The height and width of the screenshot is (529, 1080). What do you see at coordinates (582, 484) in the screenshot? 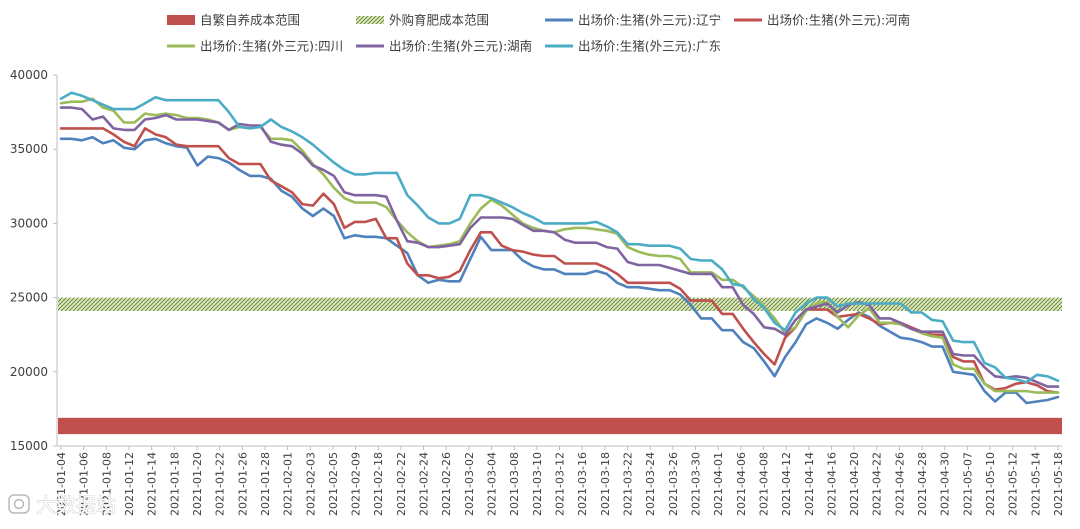
I see `x-tick-label-23: 2021-03-16` at bounding box center [582, 484].